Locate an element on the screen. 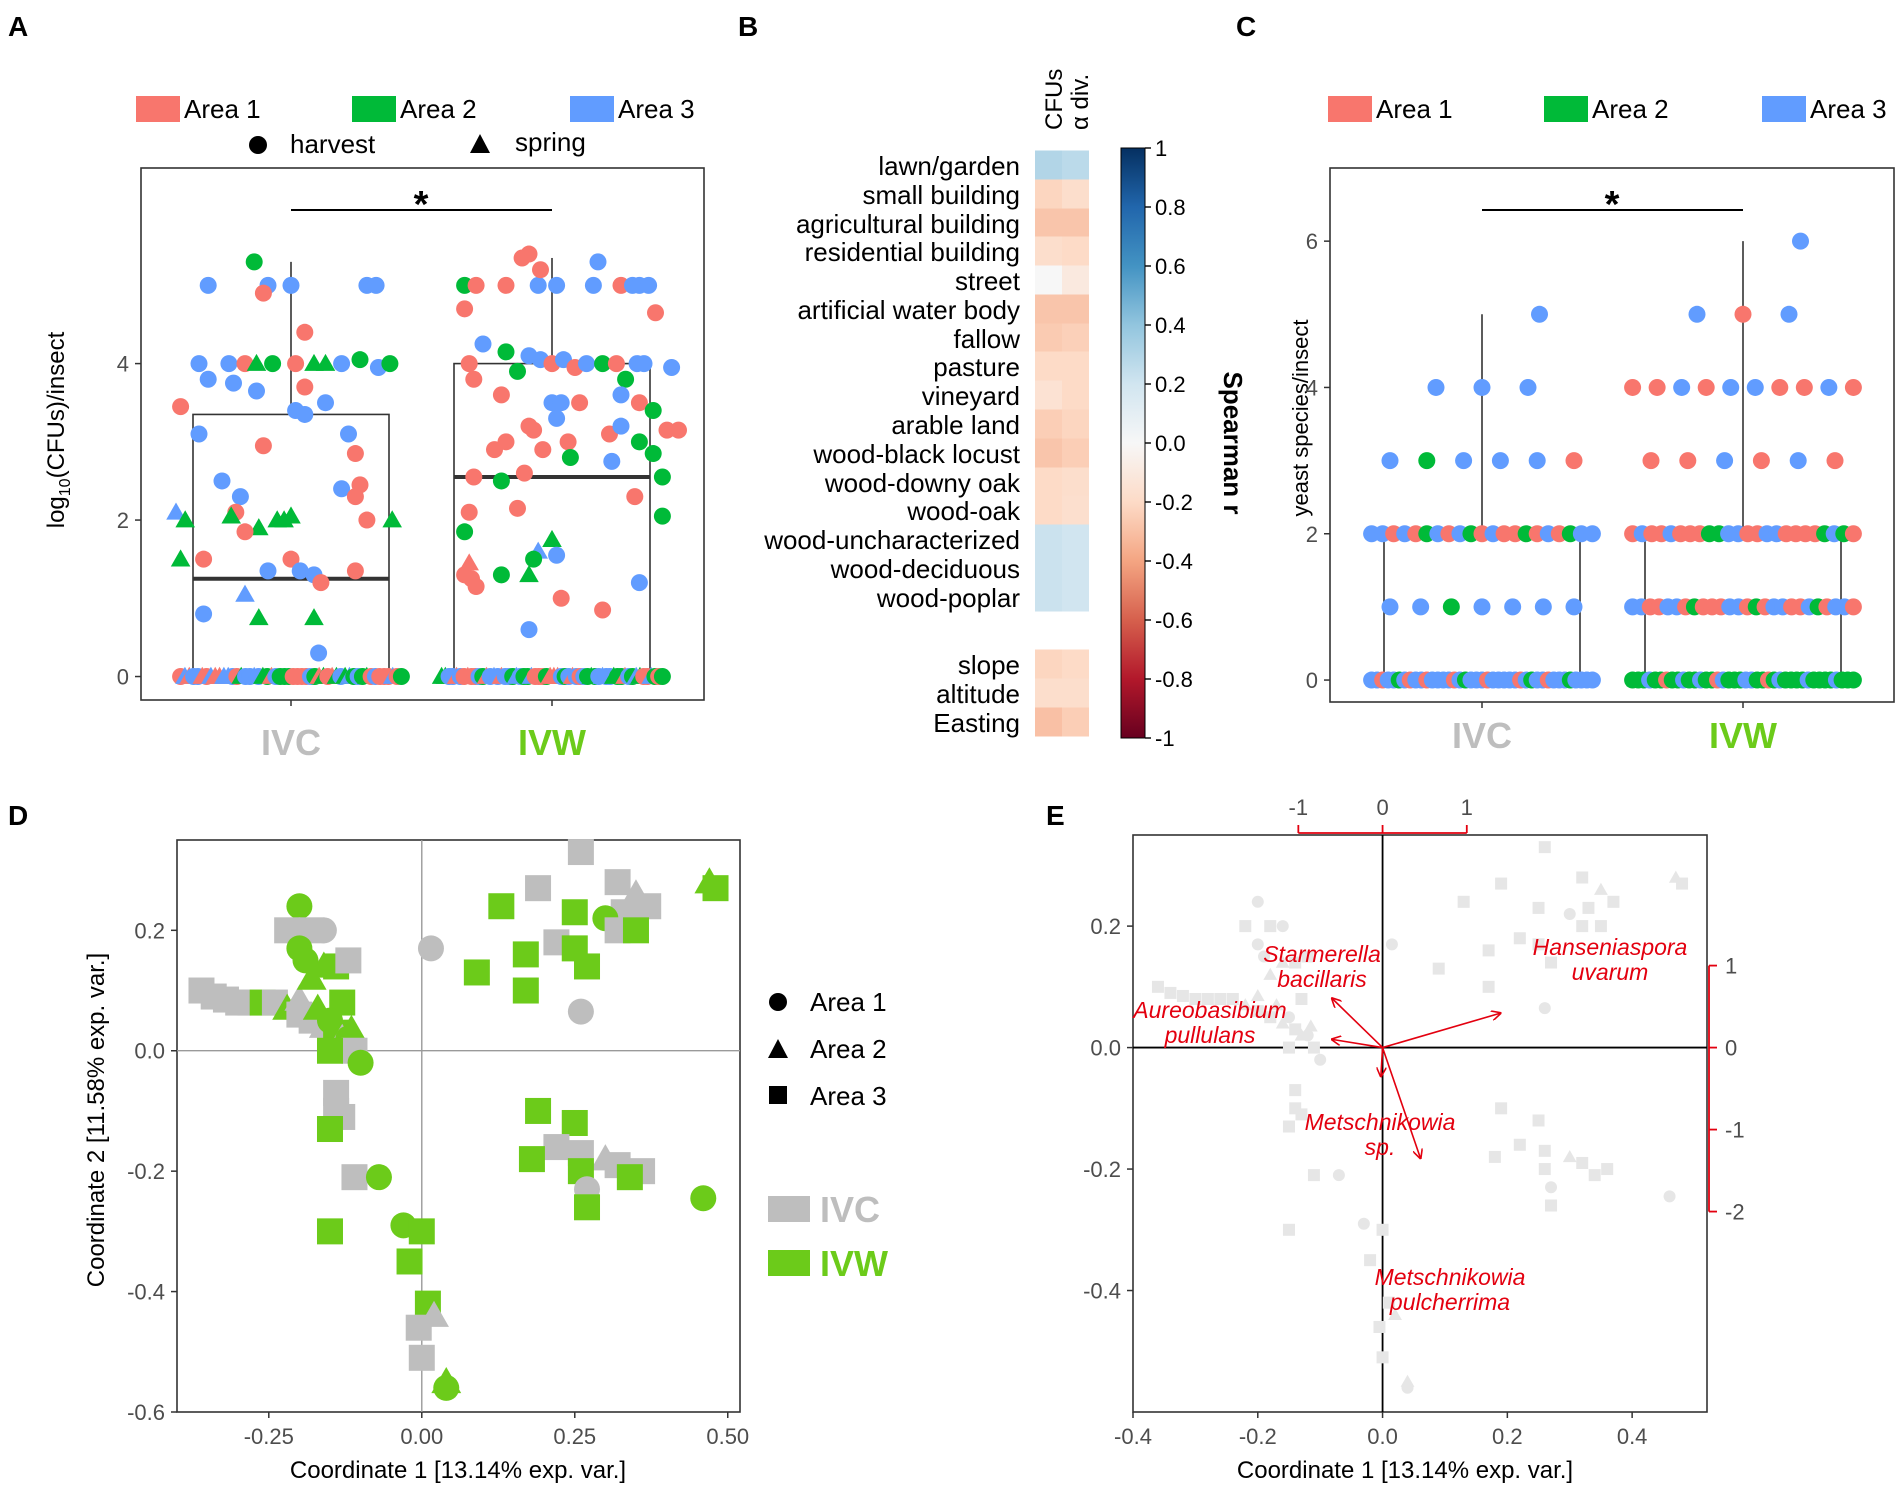 The width and height of the screenshot is (1904, 1492). e-arrow-label: Hanseniaspora is located at coordinates (1610, 947).